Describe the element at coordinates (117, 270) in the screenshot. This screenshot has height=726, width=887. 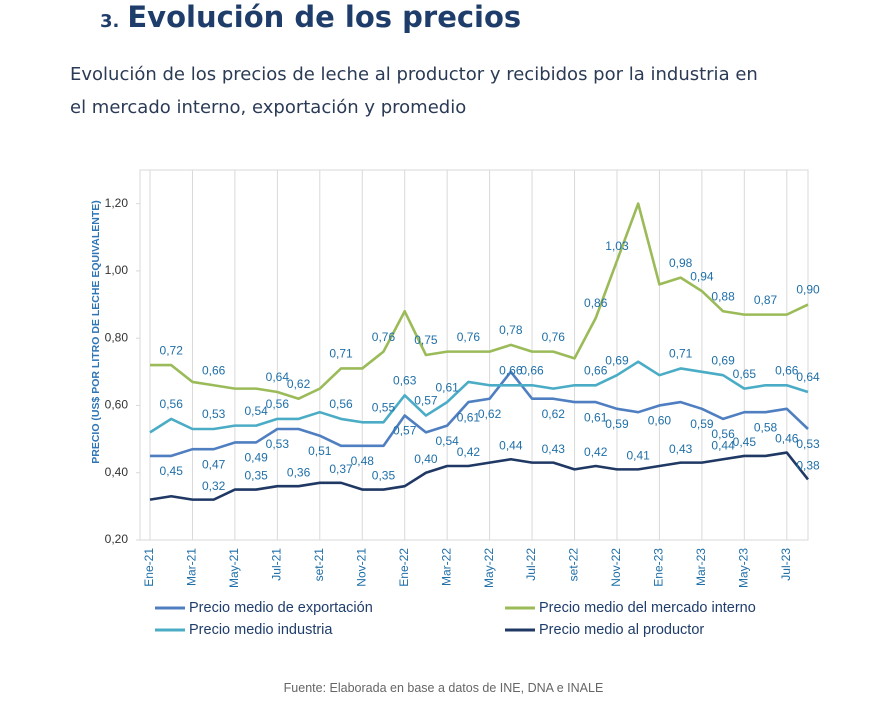
I see `y-tick-label: 1,00` at that location.